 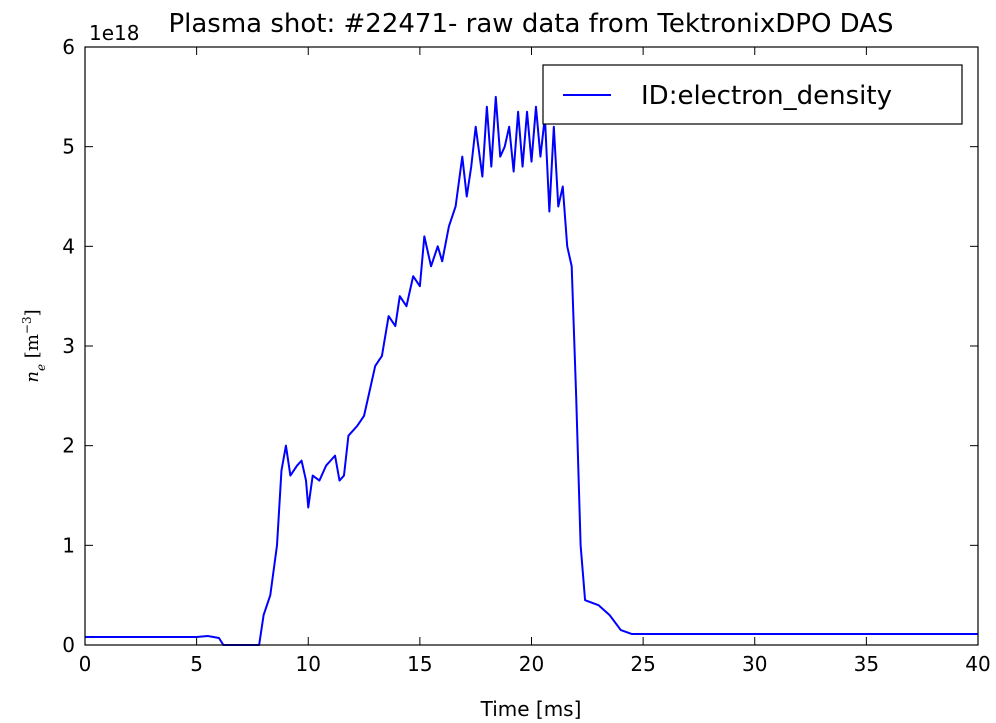 What do you see at coordinates (68, 47) in the screenshot?
I see `y-tick-label: 6` at bounding box center [68, 47].